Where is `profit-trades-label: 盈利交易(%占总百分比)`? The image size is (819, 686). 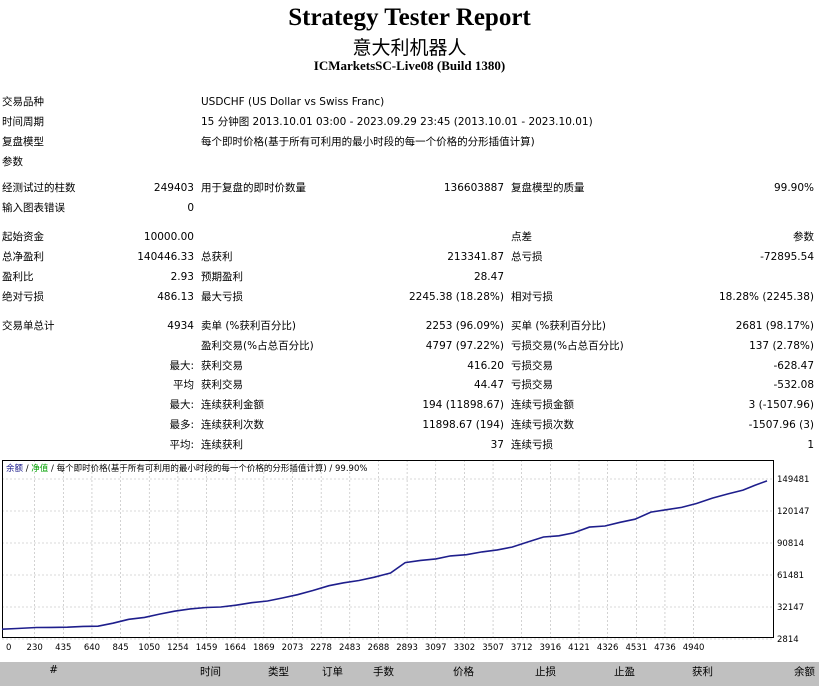
profit-trades-label: 盈利交易(%占总百分比) is located at coordinates (257, 346).